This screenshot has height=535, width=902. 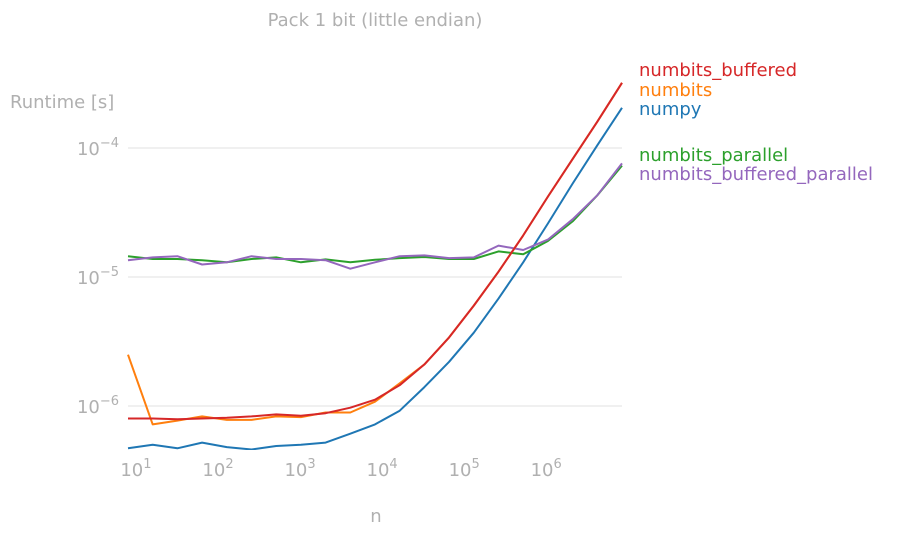 I want to click on y-tick-label: 10⁻⁵, so click(x=98, y=277).